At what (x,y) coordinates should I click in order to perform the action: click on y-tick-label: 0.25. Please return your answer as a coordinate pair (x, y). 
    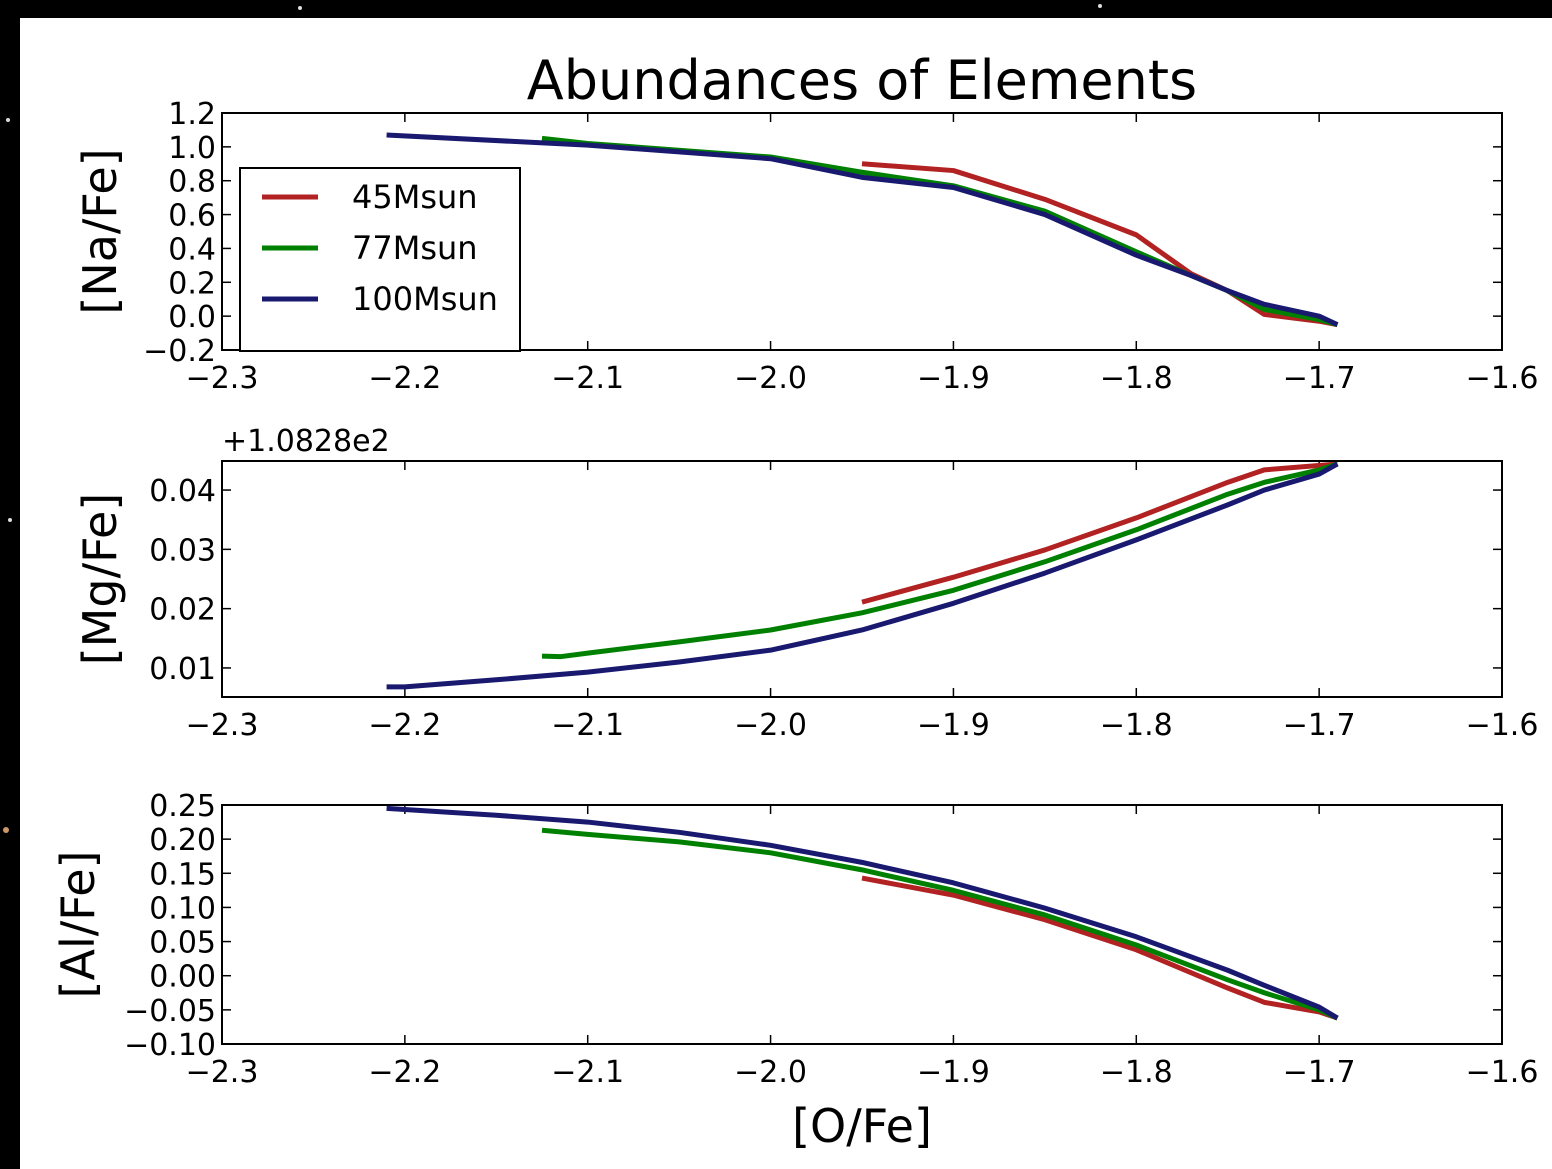
    Looking at the image, I should click on (182, 806).